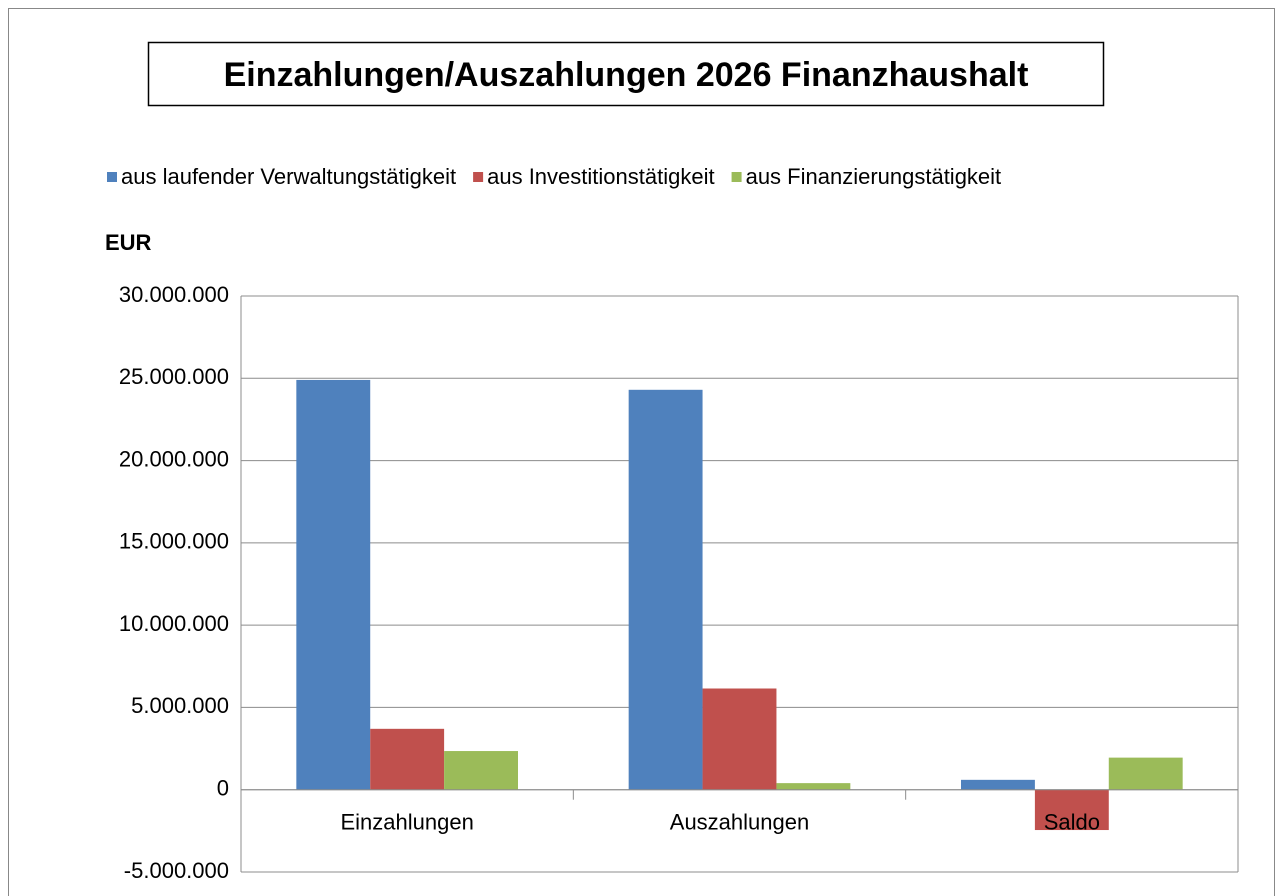 Image resolution: width=1282 pixels, height=896 pixels. I want to click on legend-label: aus Finanzierungstätigkeit, so click(874, 176).